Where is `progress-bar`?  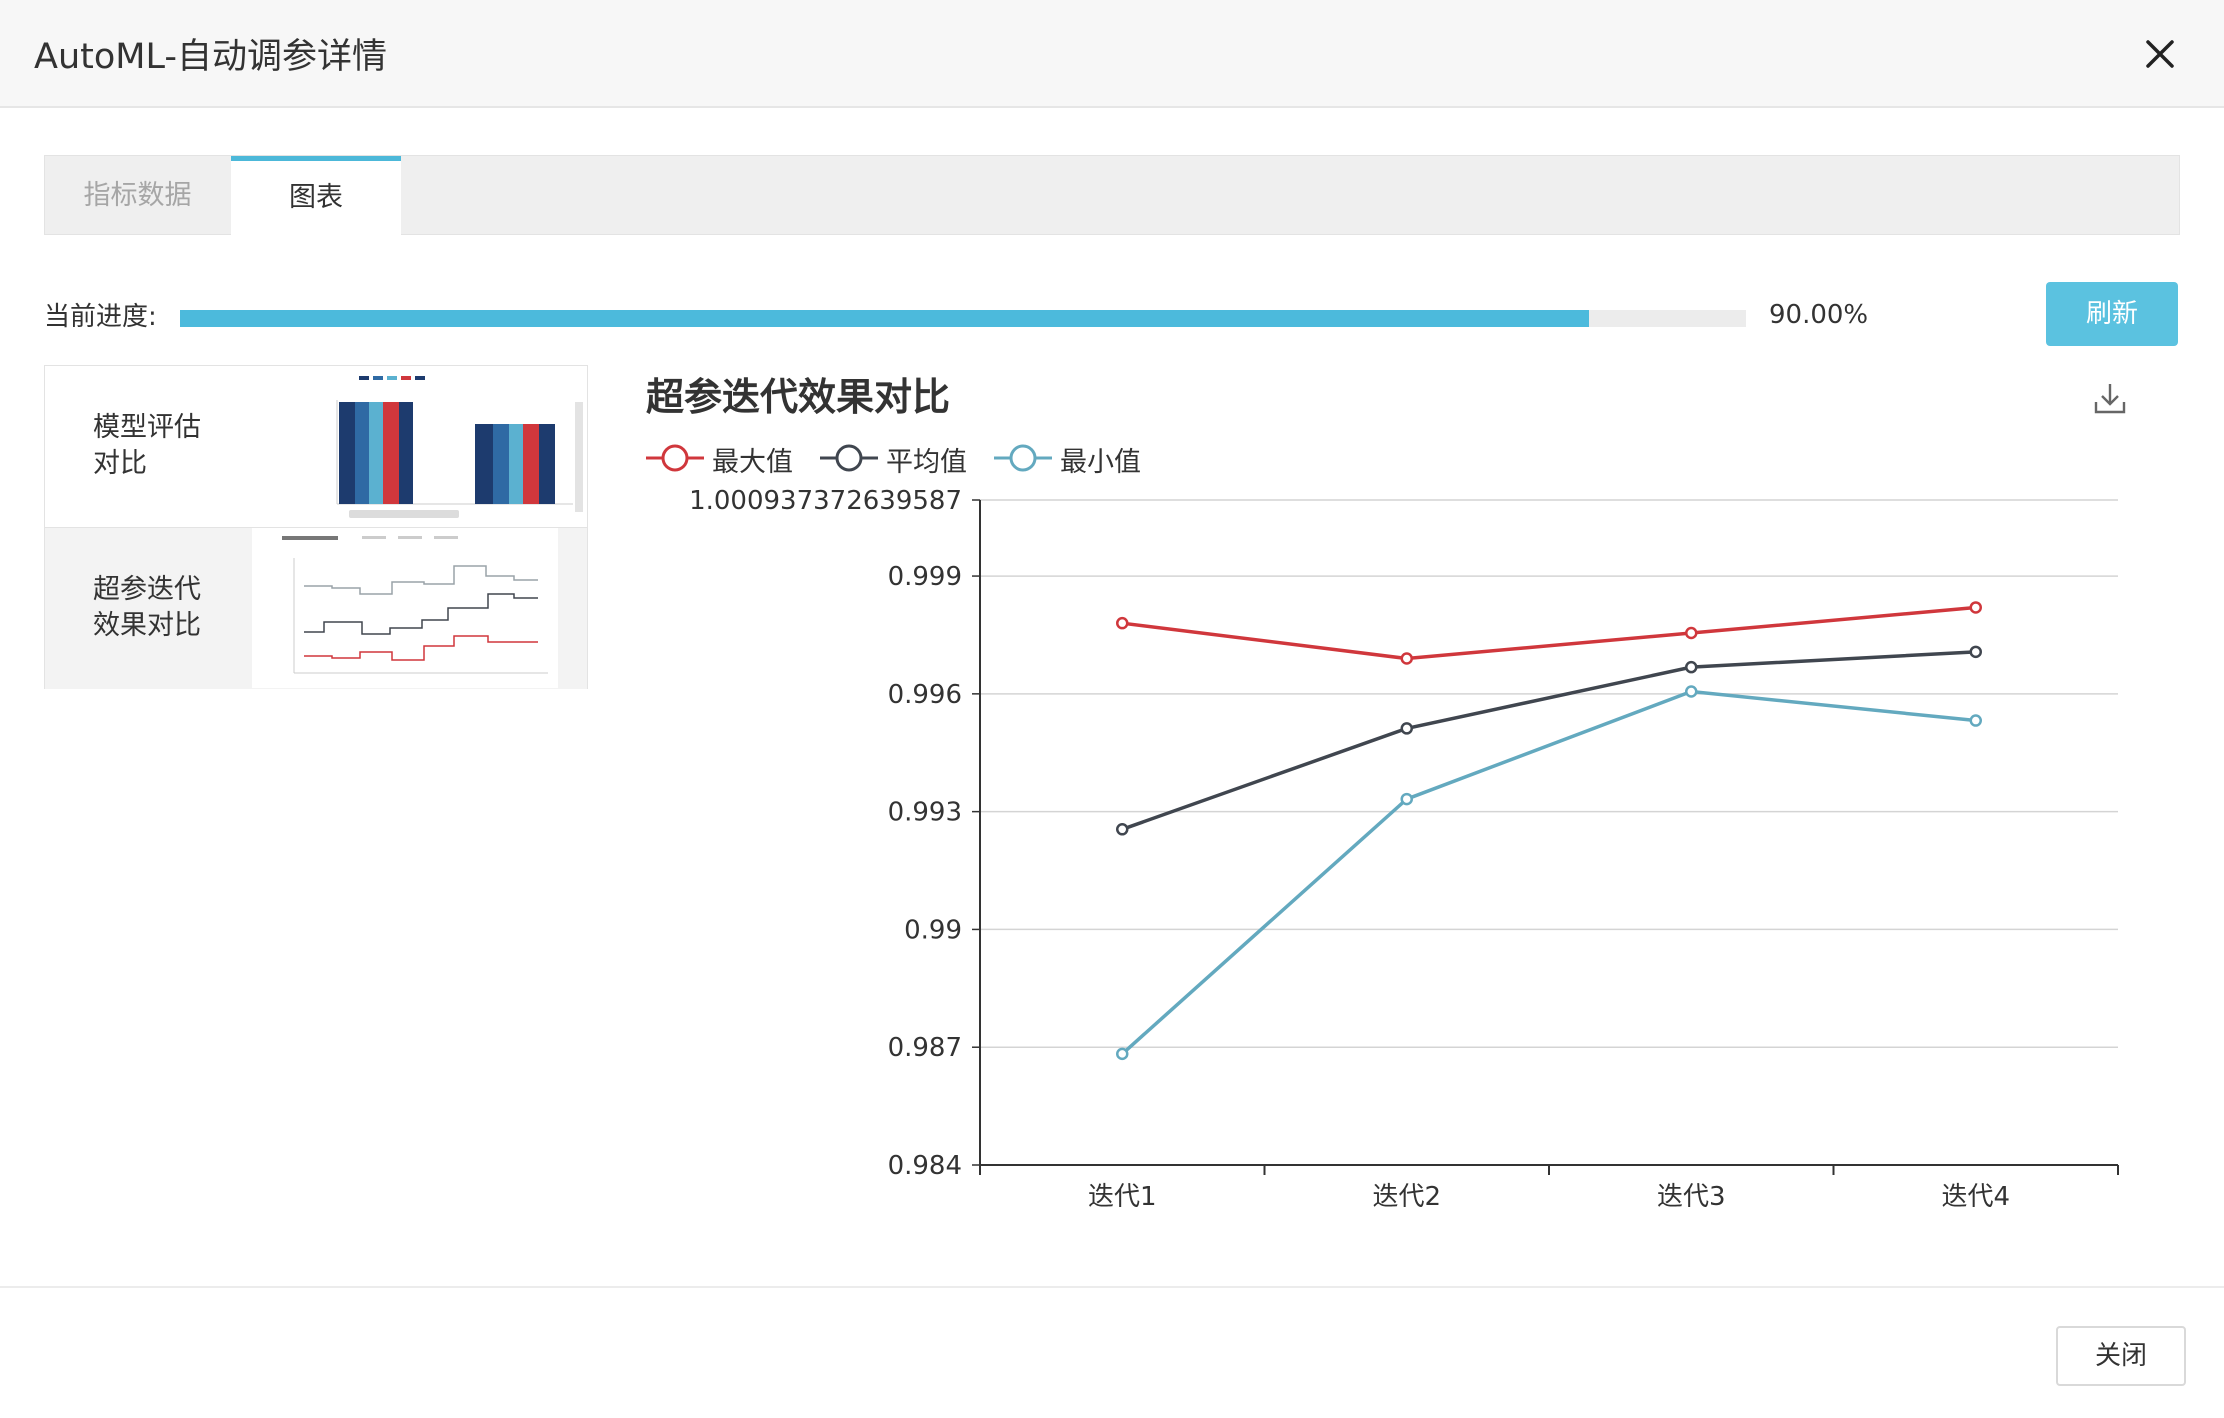
progress-bar is located at coordinates (963, 318).